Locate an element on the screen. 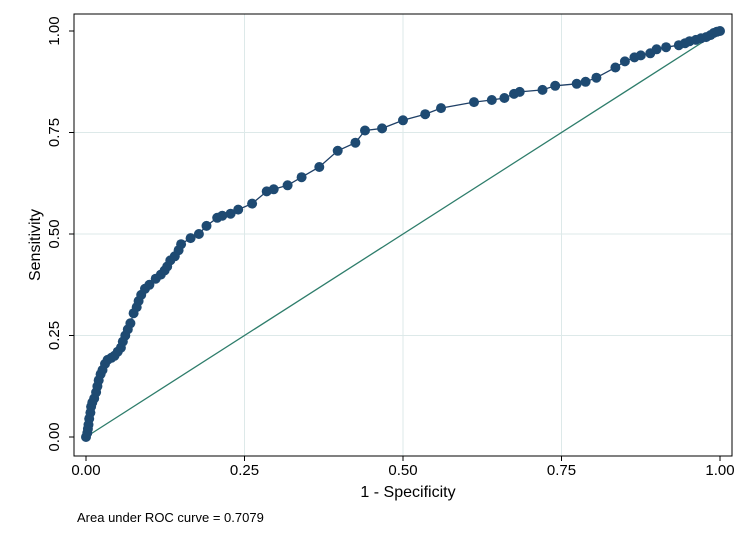 This screenshot has width=752, height=546. y-tick-label: 0.75 is located at coordinates (54, 132).